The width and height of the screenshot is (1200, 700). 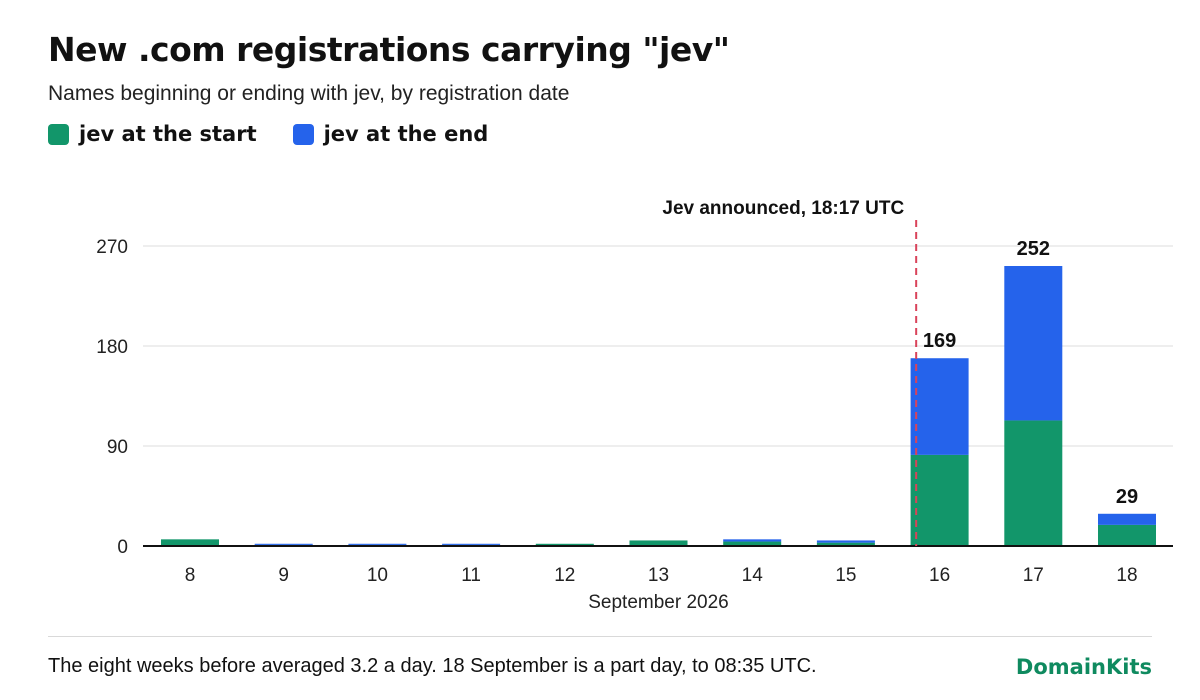 What do you see at coordinates (600, 636) in the screenshot?
I see `footer-divider` at bounding box center [600, 636].